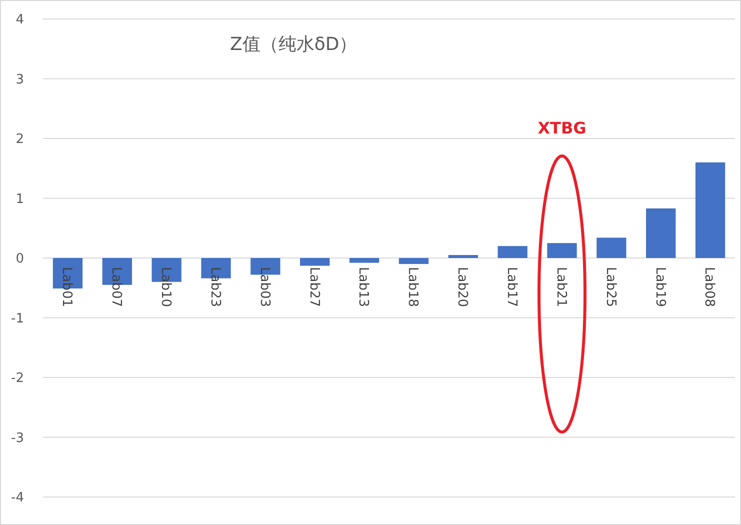  I want to click on x-tick-label: Lab25, so click(610, 287).